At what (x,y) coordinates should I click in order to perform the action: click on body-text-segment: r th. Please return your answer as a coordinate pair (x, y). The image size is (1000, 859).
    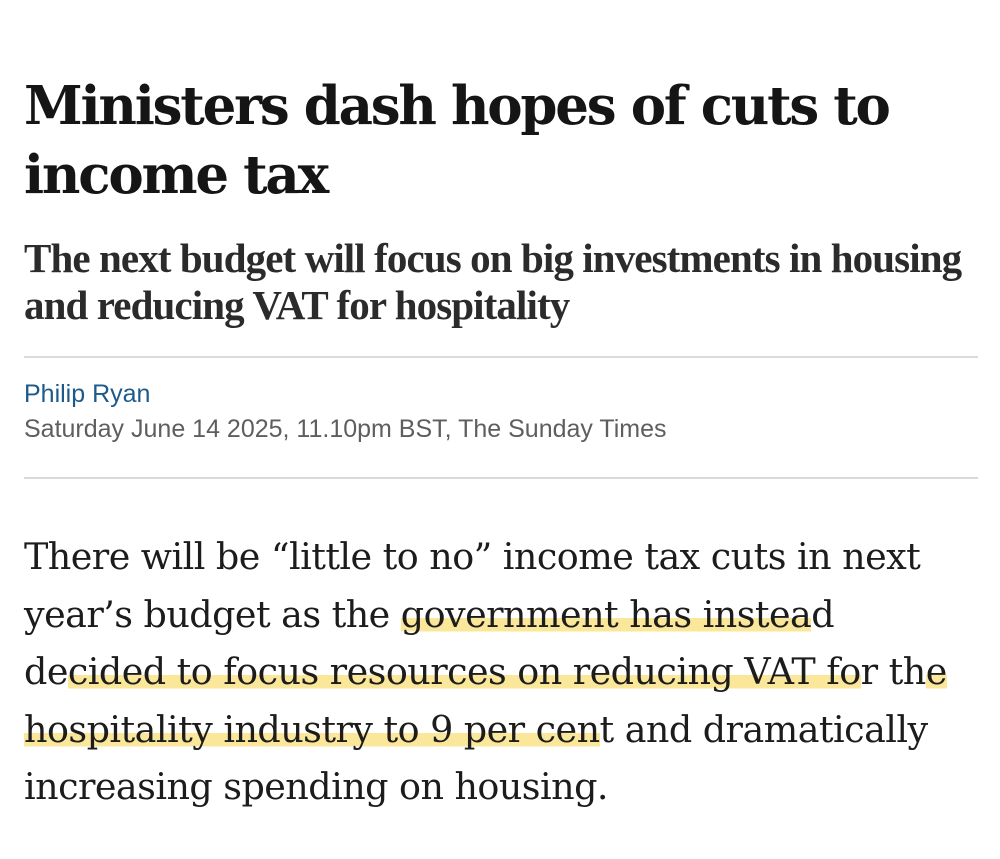
    Looking at the image, I should click on (893, 671).